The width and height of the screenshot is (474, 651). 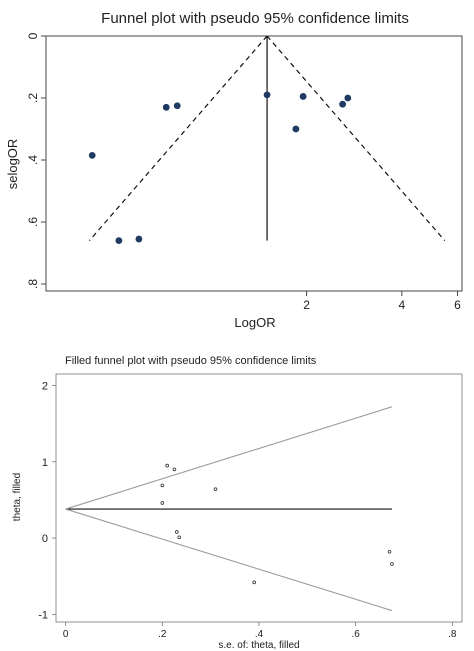 I want to click on x-tick-label: 2, so click(x=306, y=305).